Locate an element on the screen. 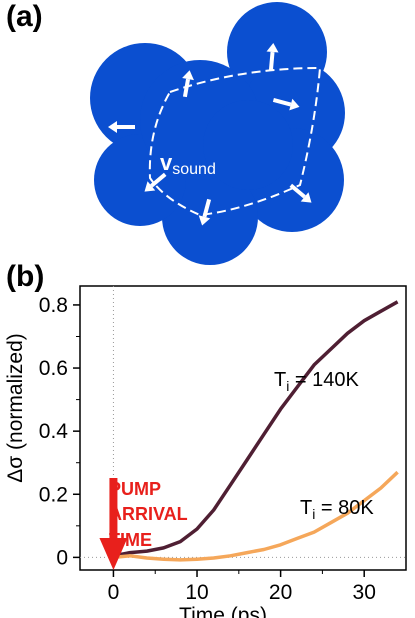  velocity-subscript: sound is located at coordinates (194, 169).